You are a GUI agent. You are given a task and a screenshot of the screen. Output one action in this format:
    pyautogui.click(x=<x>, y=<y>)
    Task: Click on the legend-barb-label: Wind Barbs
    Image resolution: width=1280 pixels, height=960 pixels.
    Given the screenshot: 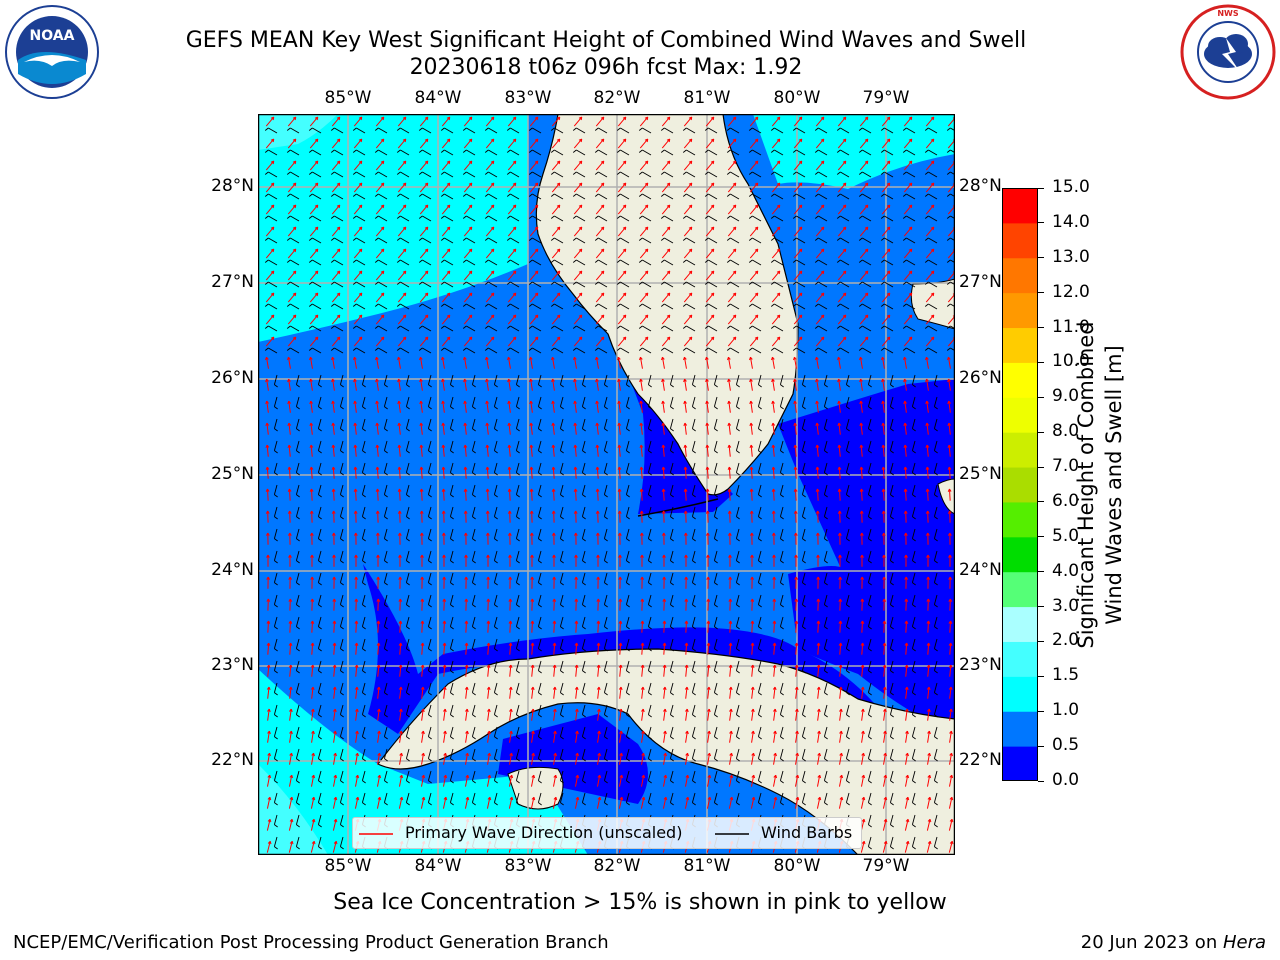 What is the action you would take?
    pyautogui.click(x=807, y=832)
    